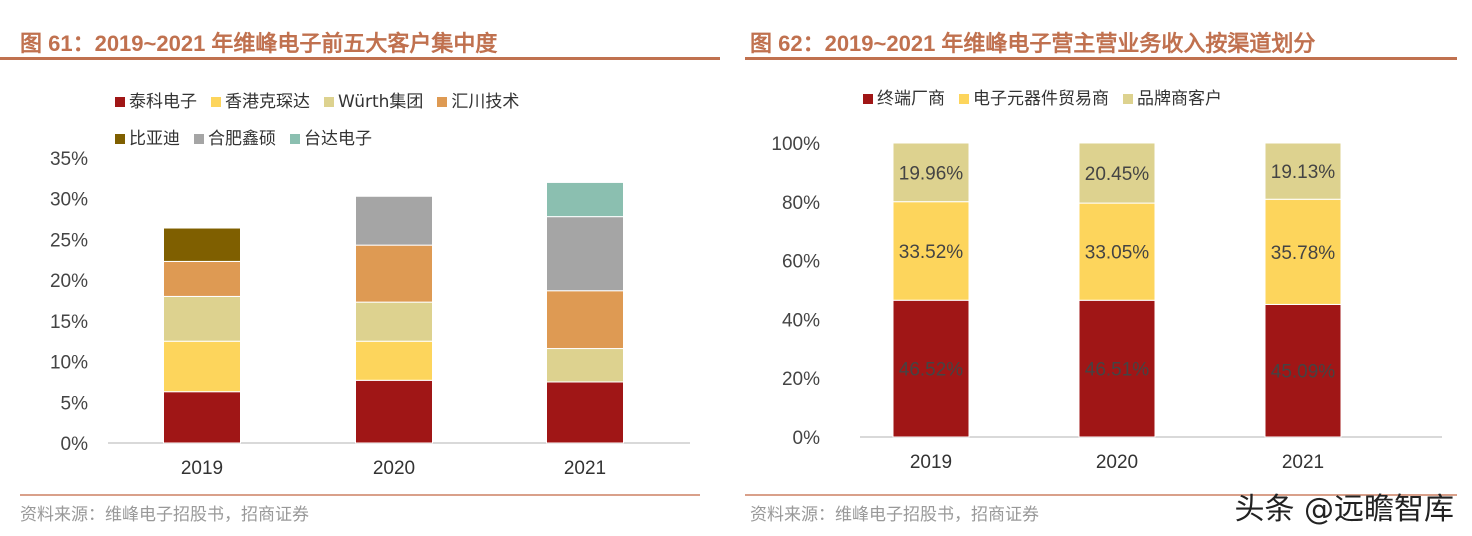  Describe the element at coordinates (267, 102) in the screenshot. I see `legend-label: 香港克琛达` at that location.